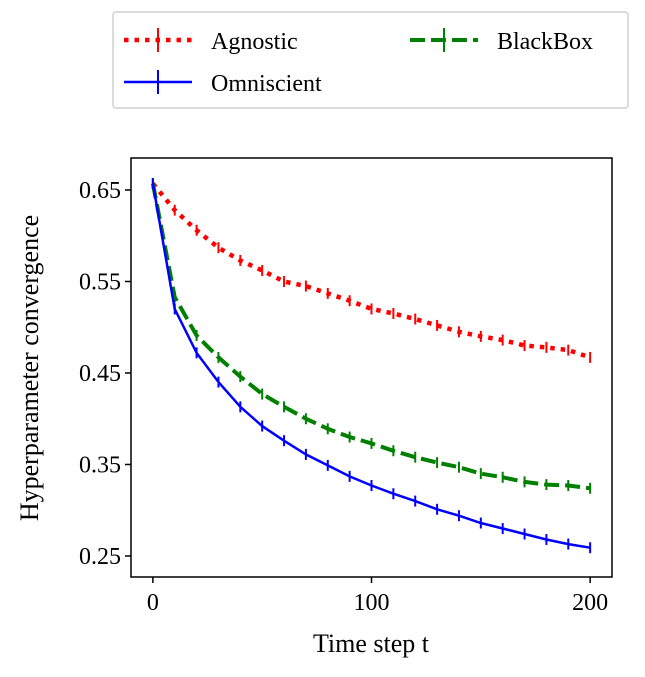  What do you see at coordinates (371, 643) in the screenshot?
I see `x-axis-label: Time step t` at bounding box center [371, 643].